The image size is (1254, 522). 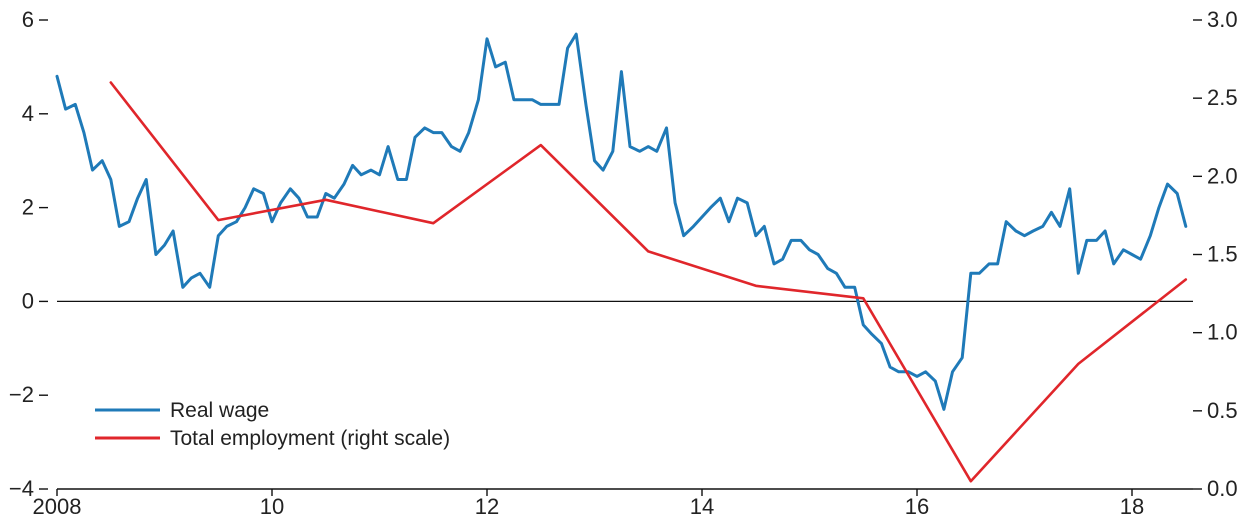 I want to click on right-y-tick-label: 3.0, so click(x=1222, y=19).